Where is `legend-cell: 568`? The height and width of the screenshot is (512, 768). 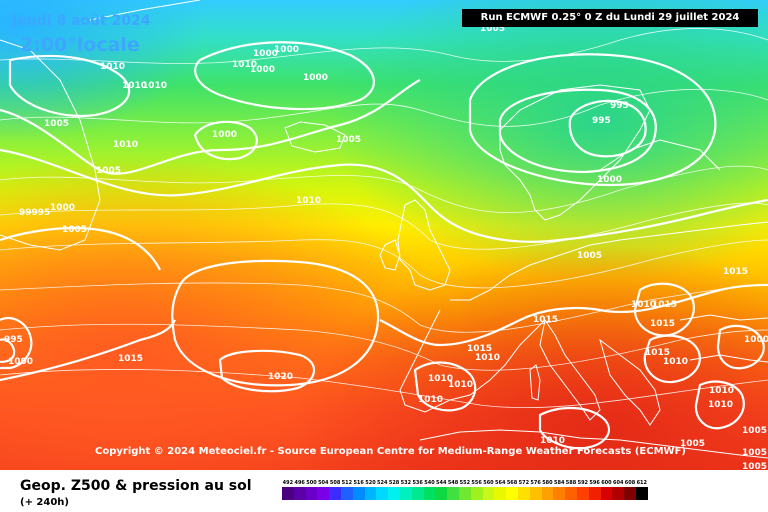 legend-cell: 568 is located at coordinates (512, 490).